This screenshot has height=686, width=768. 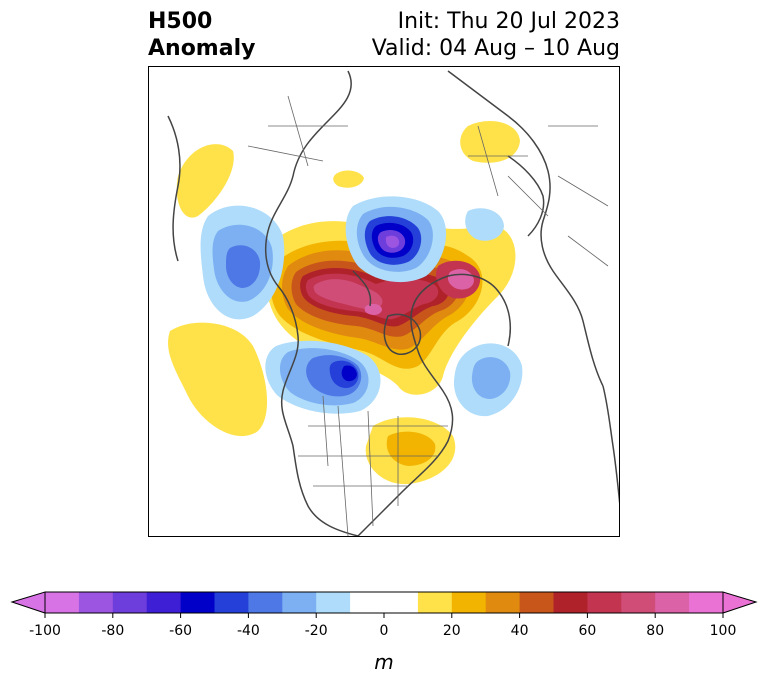 I want to click on colorbar-tick-label: 20, so click(x=452, y=631).